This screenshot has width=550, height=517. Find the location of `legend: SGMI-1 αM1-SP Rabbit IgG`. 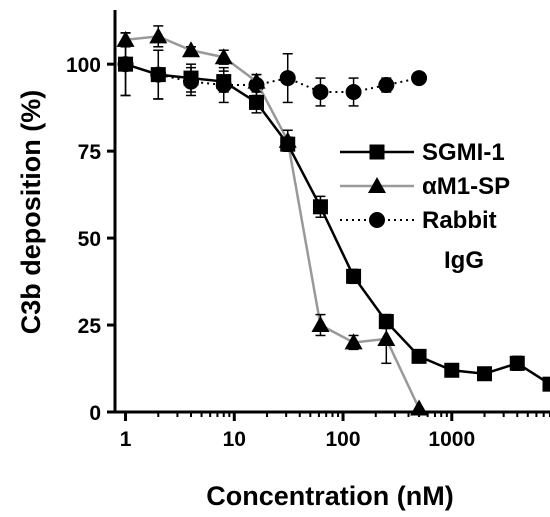

legend: SGMI-1 αM1-SP Rabbit IgG is located at coordinates (425, 206).